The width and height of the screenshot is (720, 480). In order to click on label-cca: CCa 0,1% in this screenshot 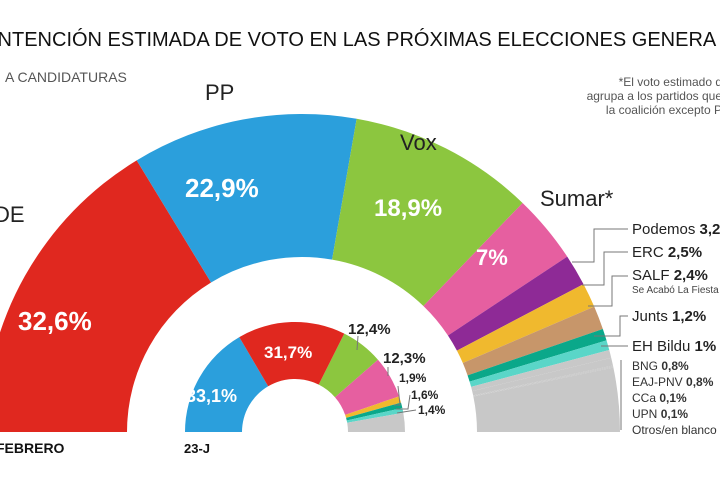, I will do `click(659, 398)`.